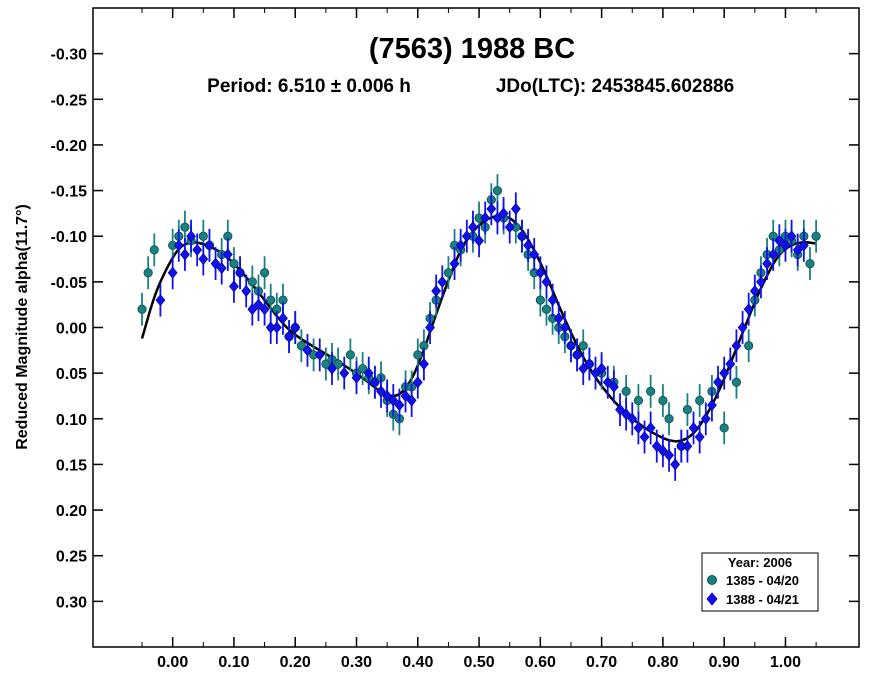 This screenshot has width=869, height=681. Describe the element at coordinates (601, 662) in the screenshot. I see `x-tick-label: 0.70` at that location.